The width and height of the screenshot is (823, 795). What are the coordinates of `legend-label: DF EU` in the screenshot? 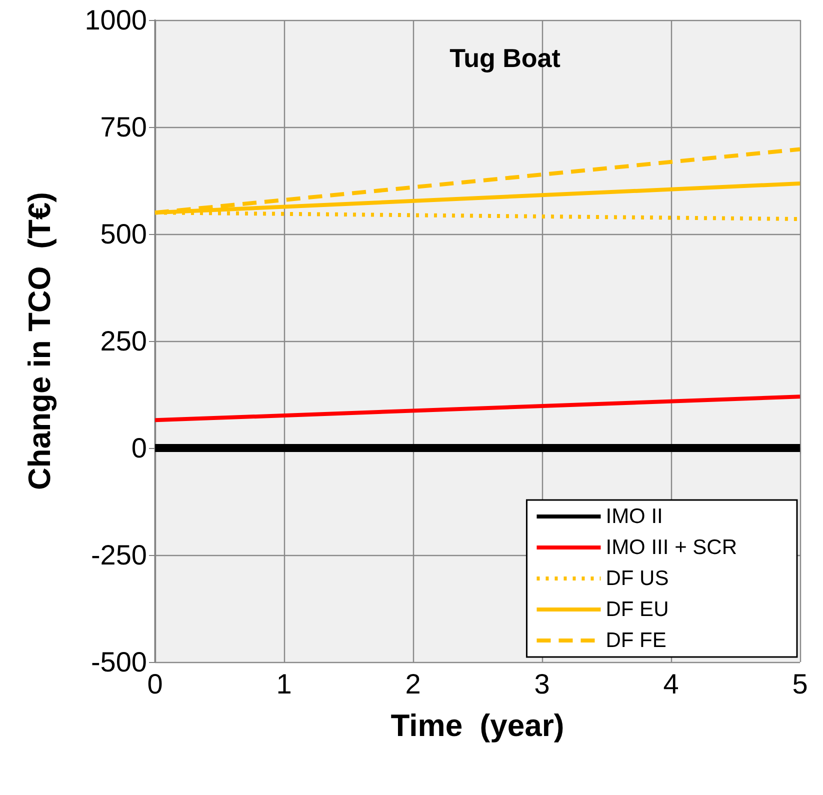 It's located at (637, 609).